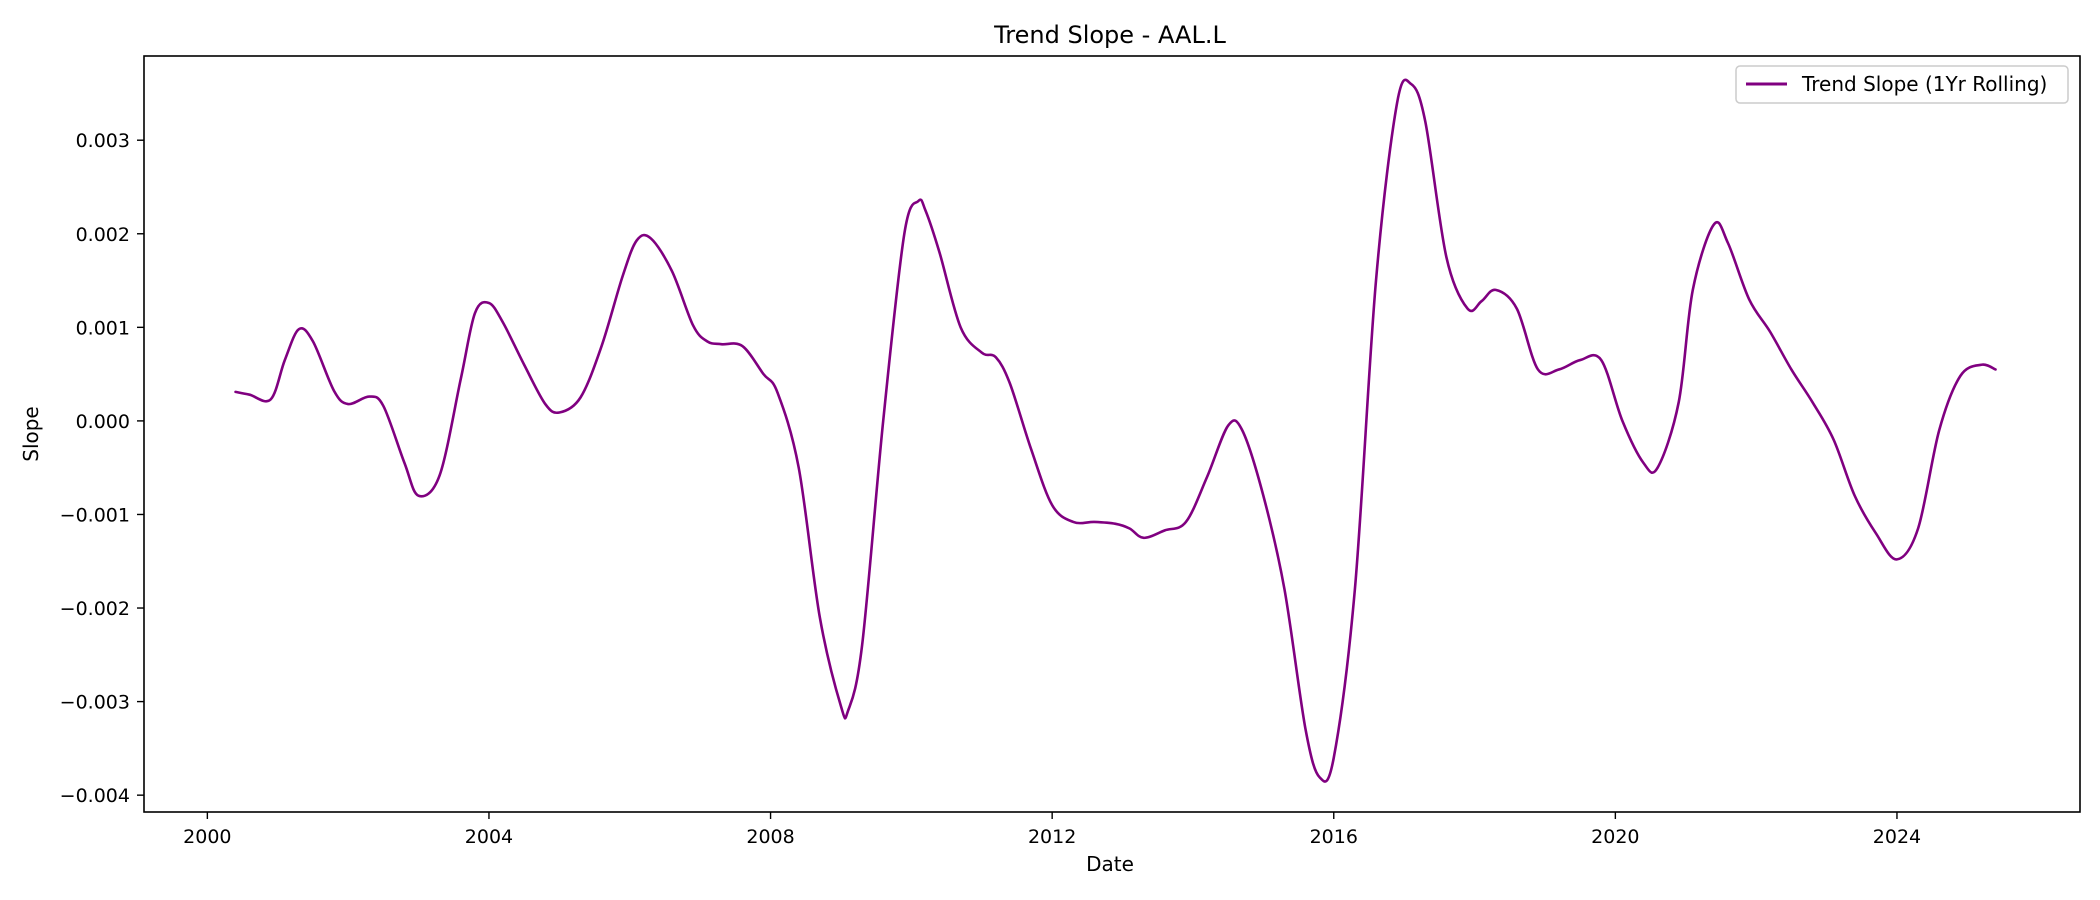 Image resolution: width=2100 pixels, height=900 pixels. I want to click on y-tick-label: −0.003, so click(95, 703).